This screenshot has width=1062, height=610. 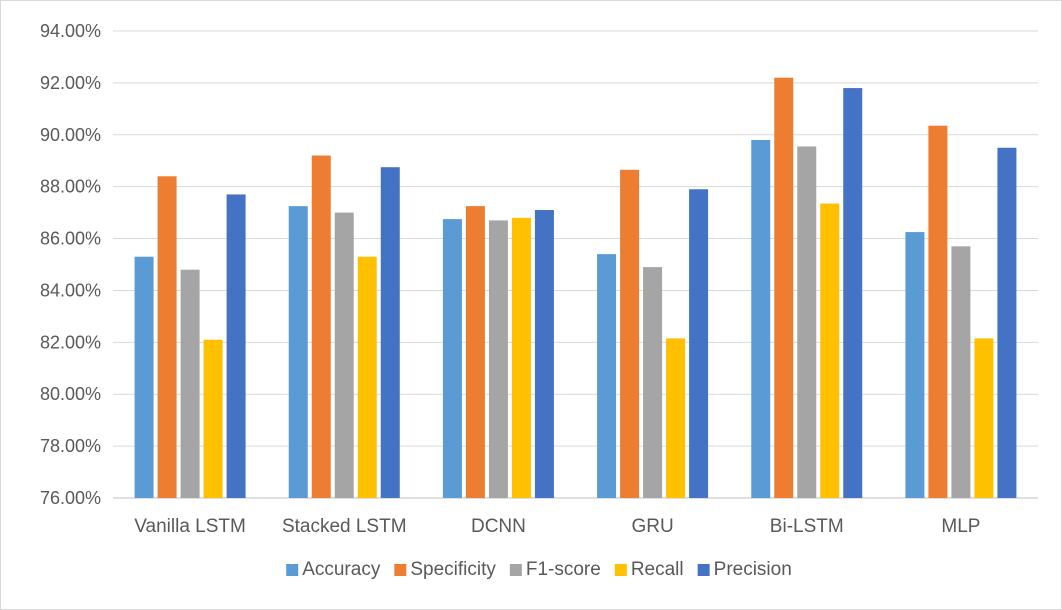 I want to click on y-tick-label: 78.00%, so click(x=70, y=446).